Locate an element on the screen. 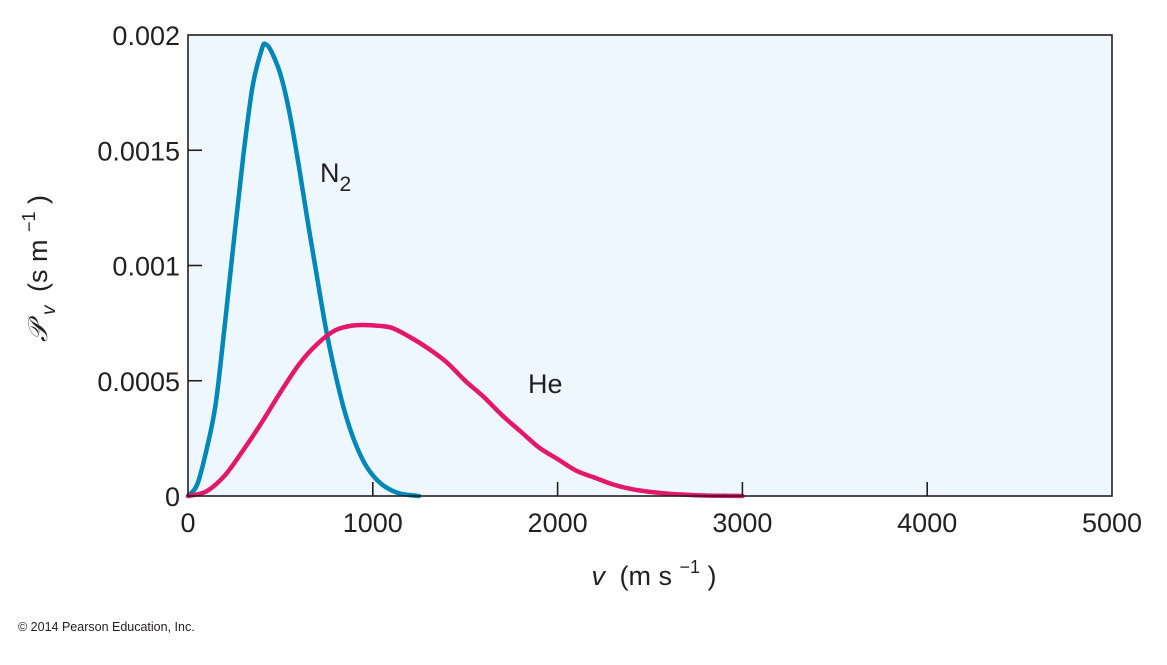 The height and width of the screenshot is (665, 1167). y-tick-label: 0.0015 is located at coordinates (138, 151).